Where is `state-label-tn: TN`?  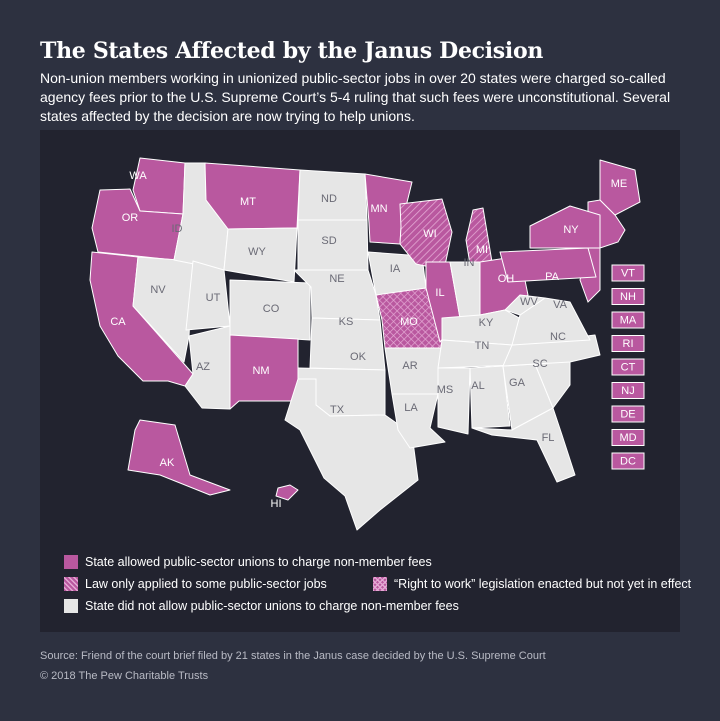
state-label-tn: TN is located at coordinates (482, 346).